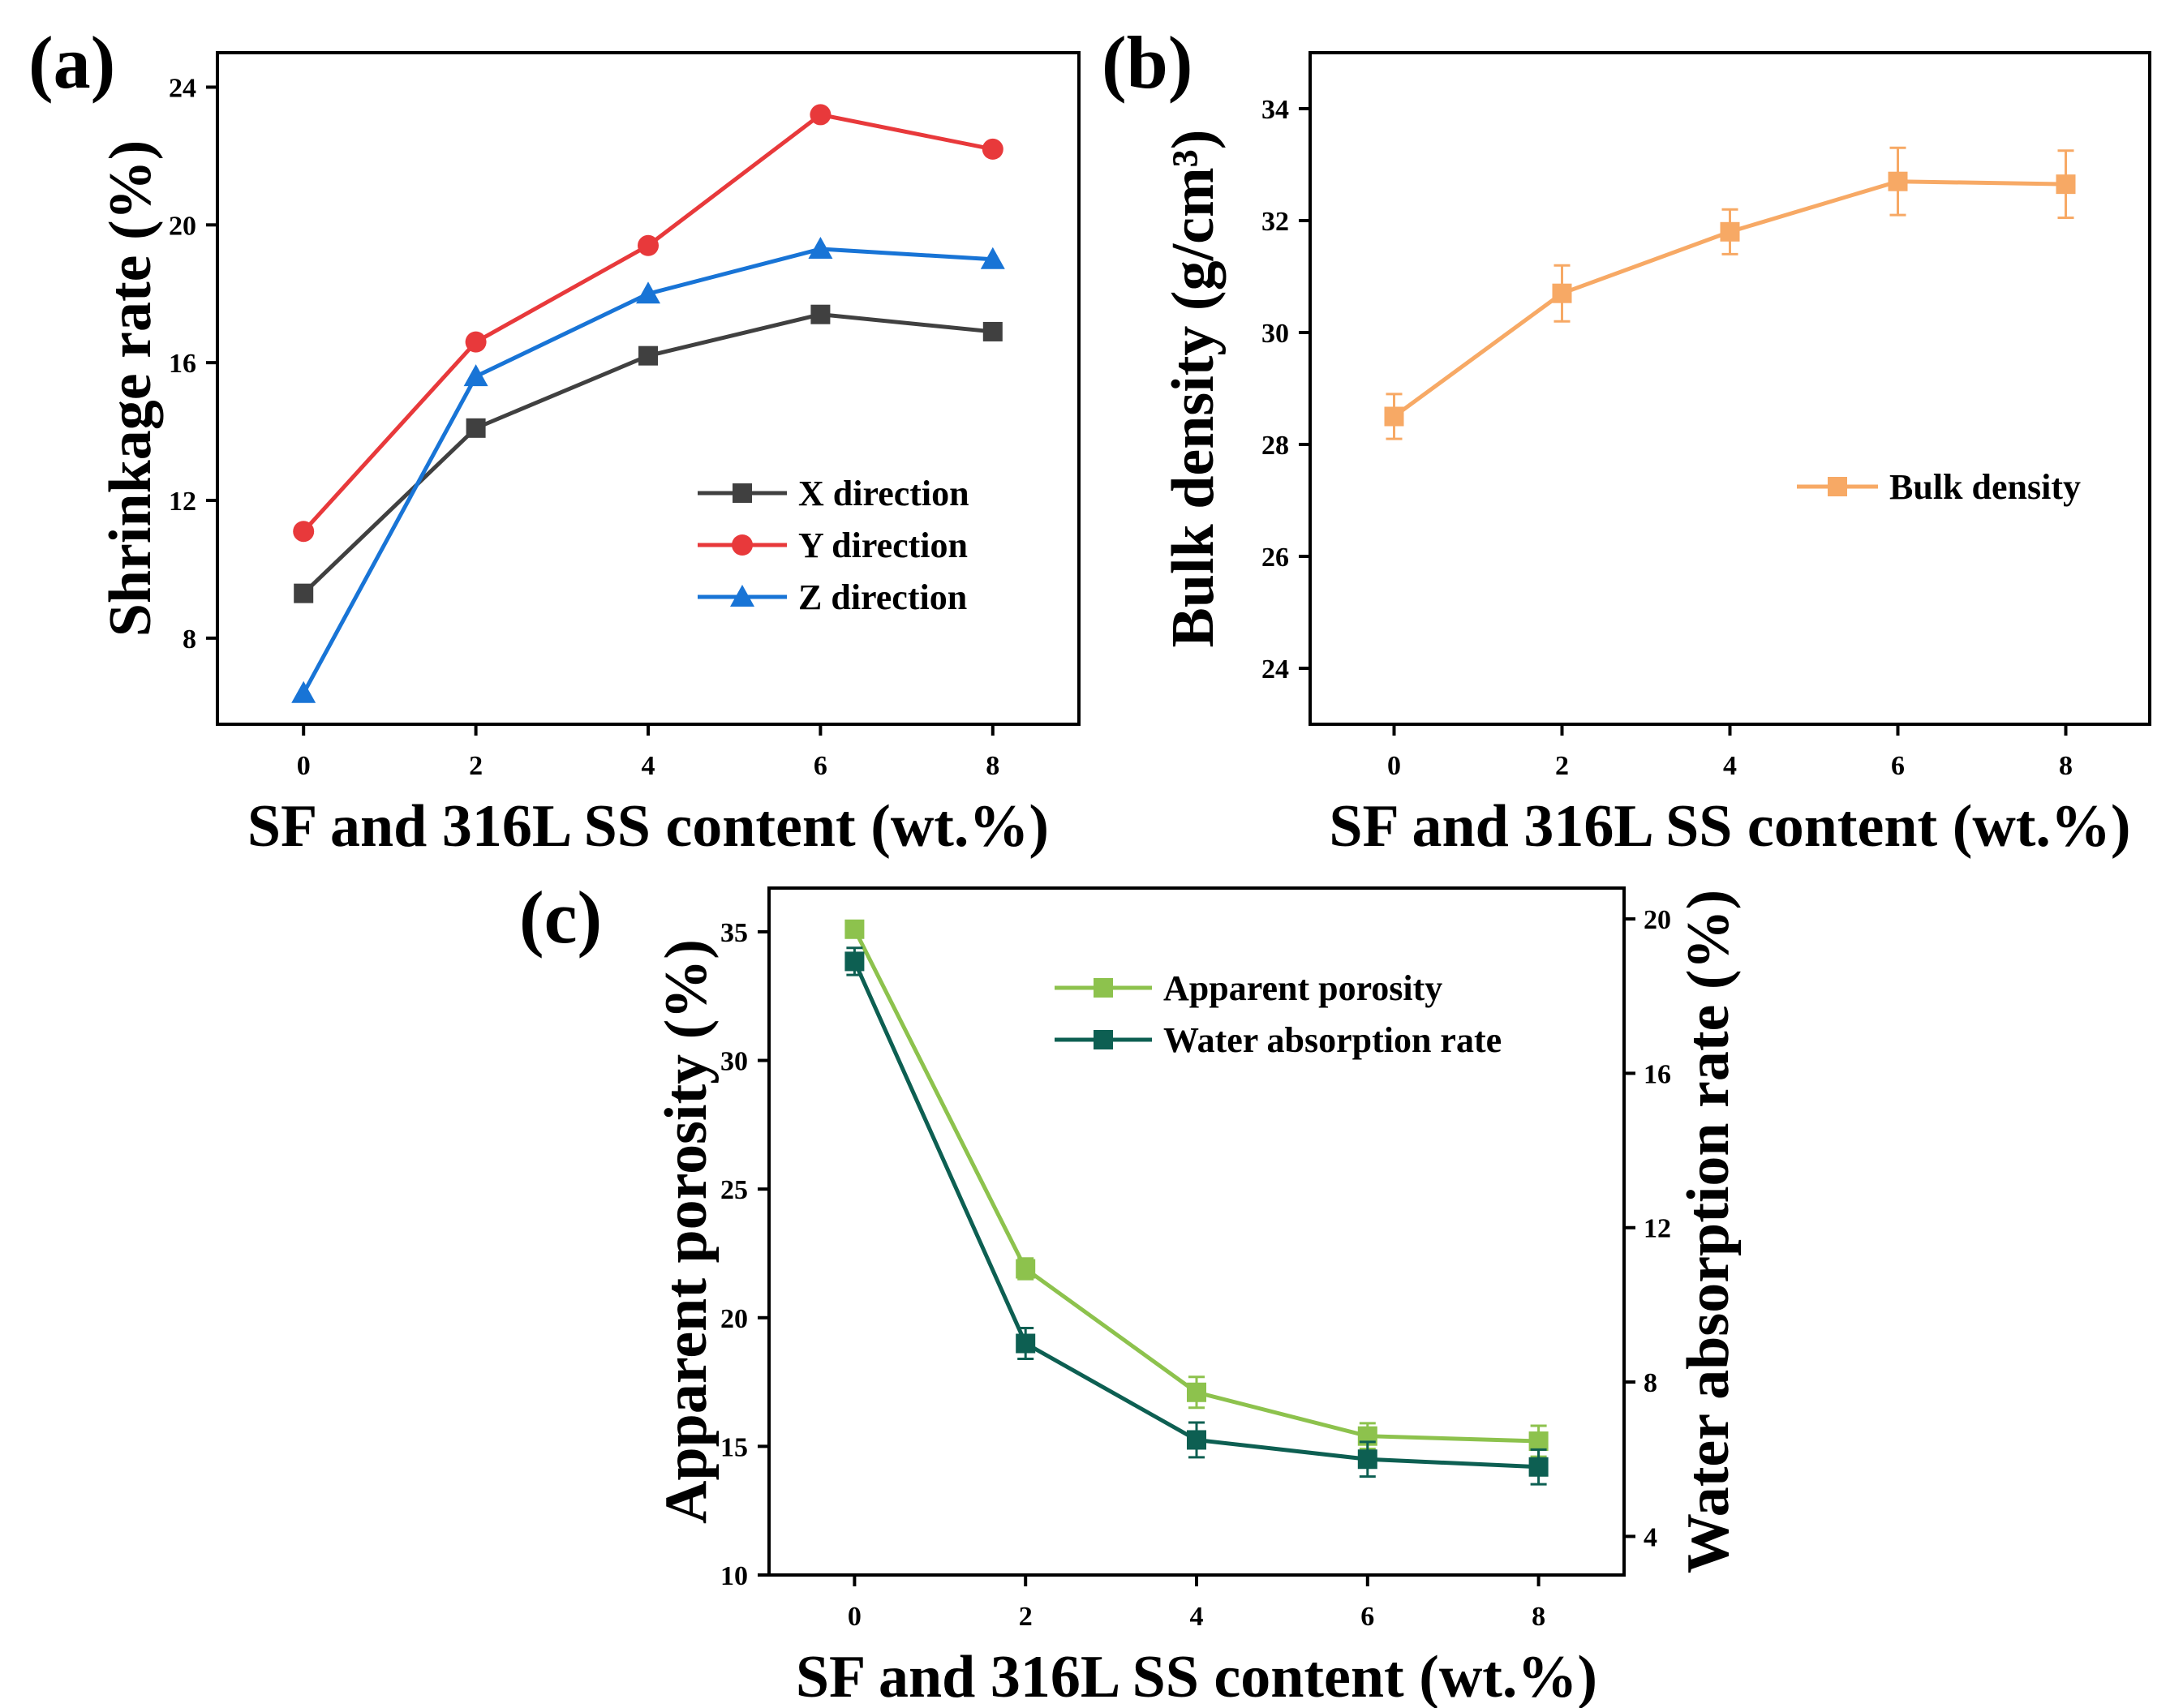  I want to click on y-tick-label: 8, so click(189, 639).